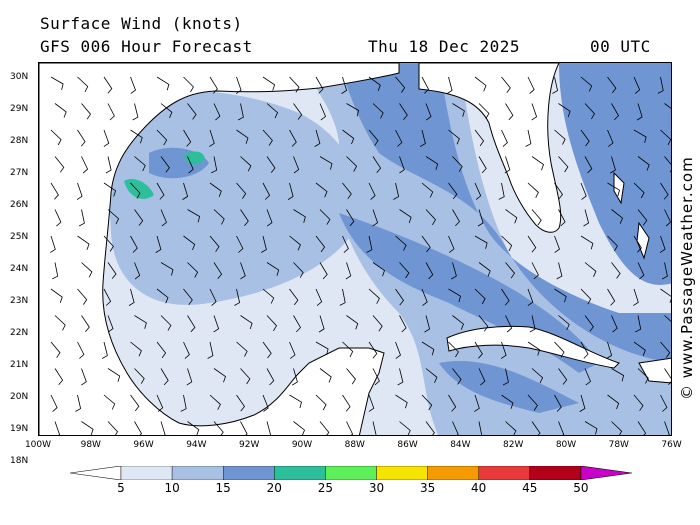  What do you see at coordinates (618, 445) in the screenshot?
I see `longitude-label: 78W` at bounding box center [618, 445].